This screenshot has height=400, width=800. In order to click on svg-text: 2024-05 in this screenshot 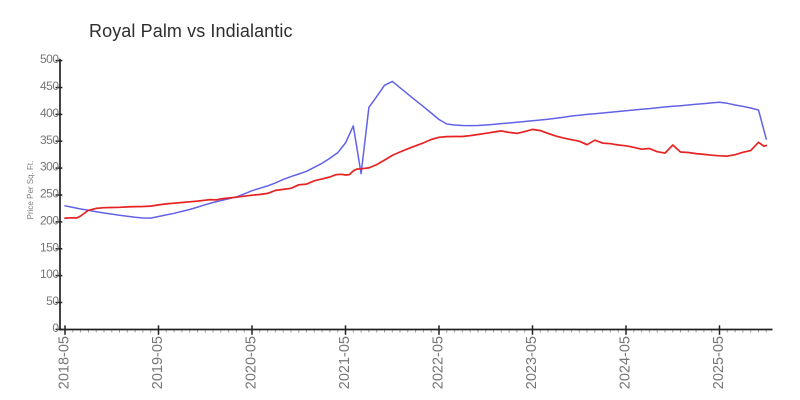, I will do `click(626, 362)`.